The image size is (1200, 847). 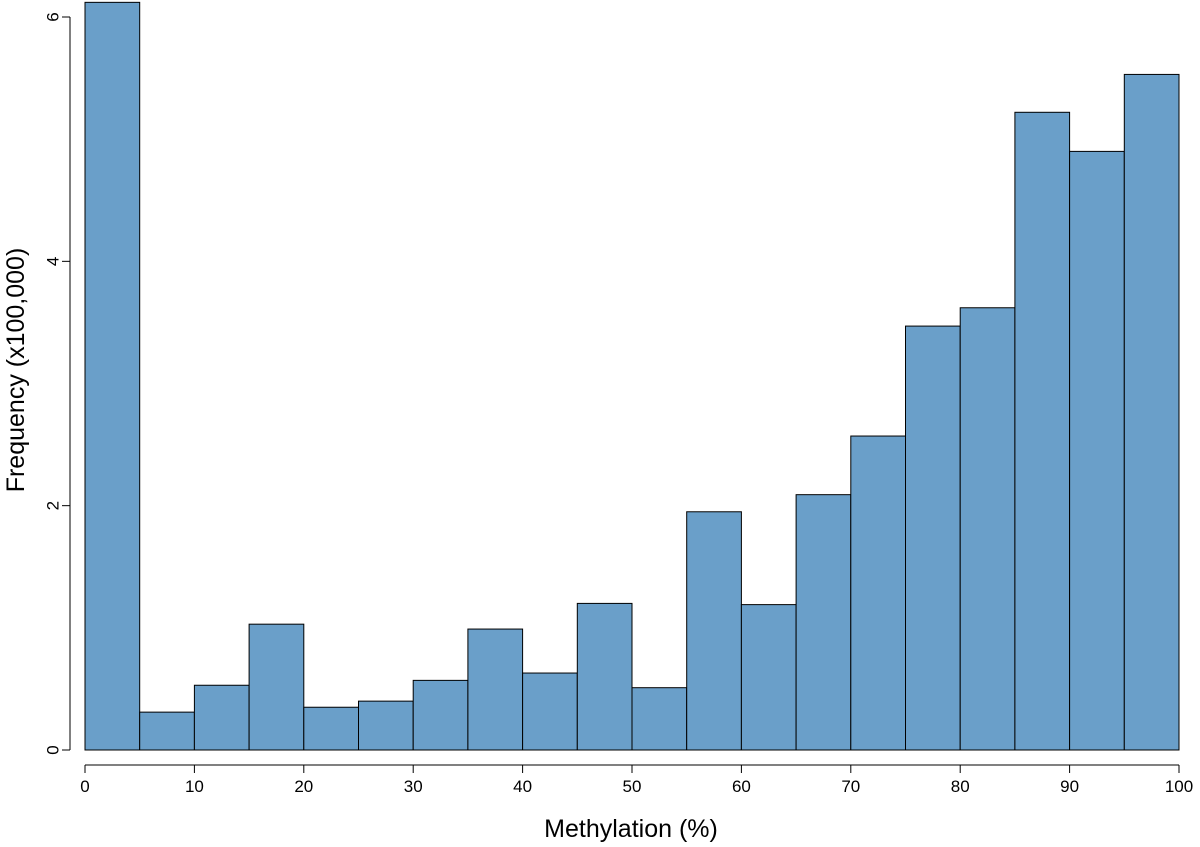 I want to click on y-tick-label-0: 0, so click(x=52, y=749).